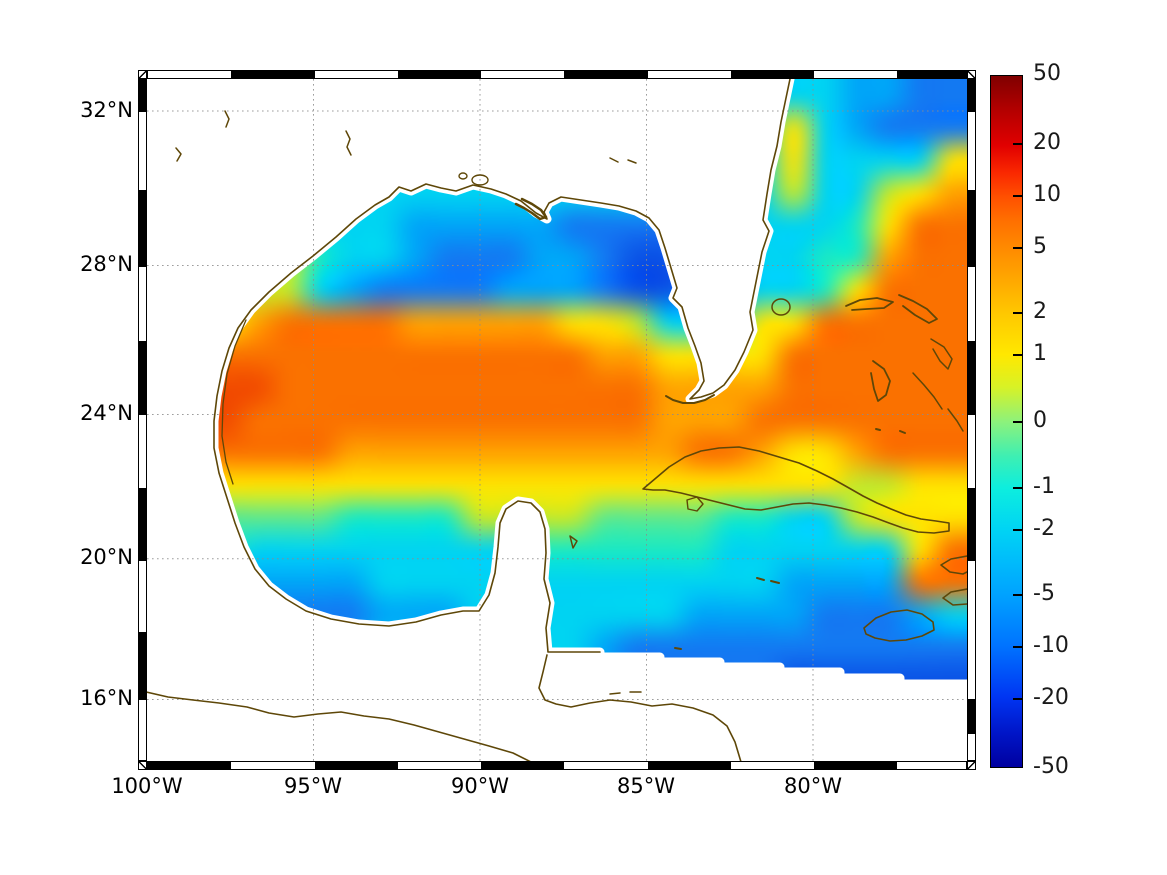  I want to click on map-frame-top, so click(557, 74).